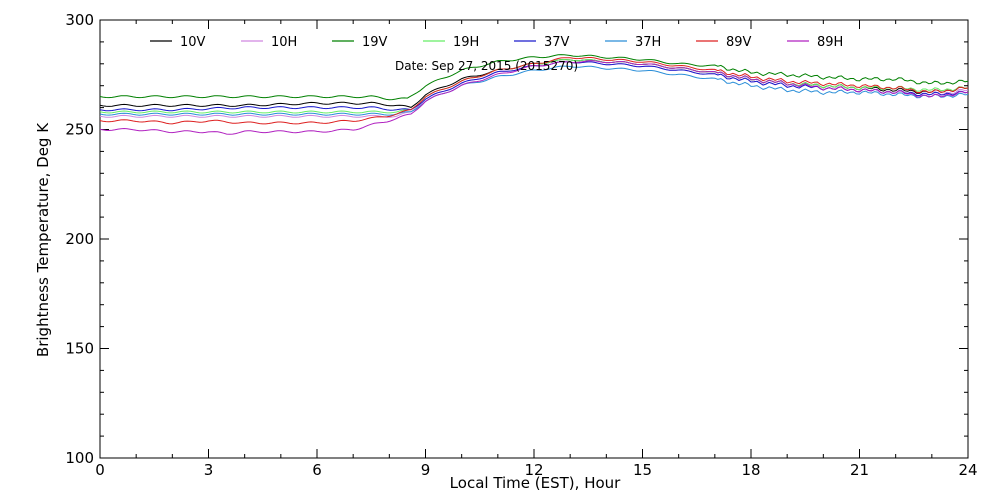  Describe the element at coordinates (284, 42) in the screenshot. I see `legend-label-10H: 10H` at that location.